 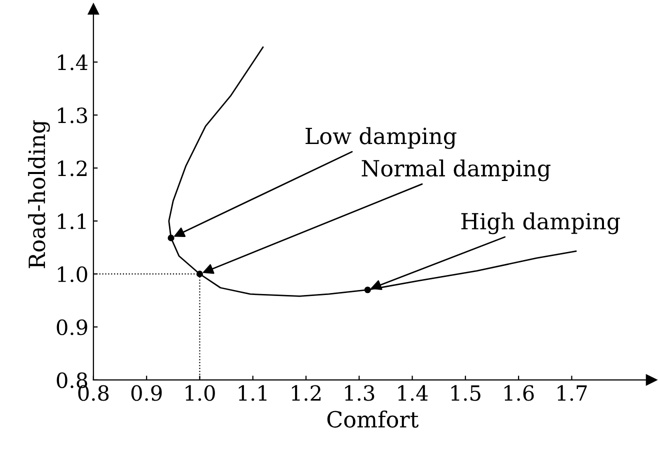 What do you see at coordinates (381, 138) in the screenshot?
I see `annotation: Low damping` at bounding box center [381, 138].